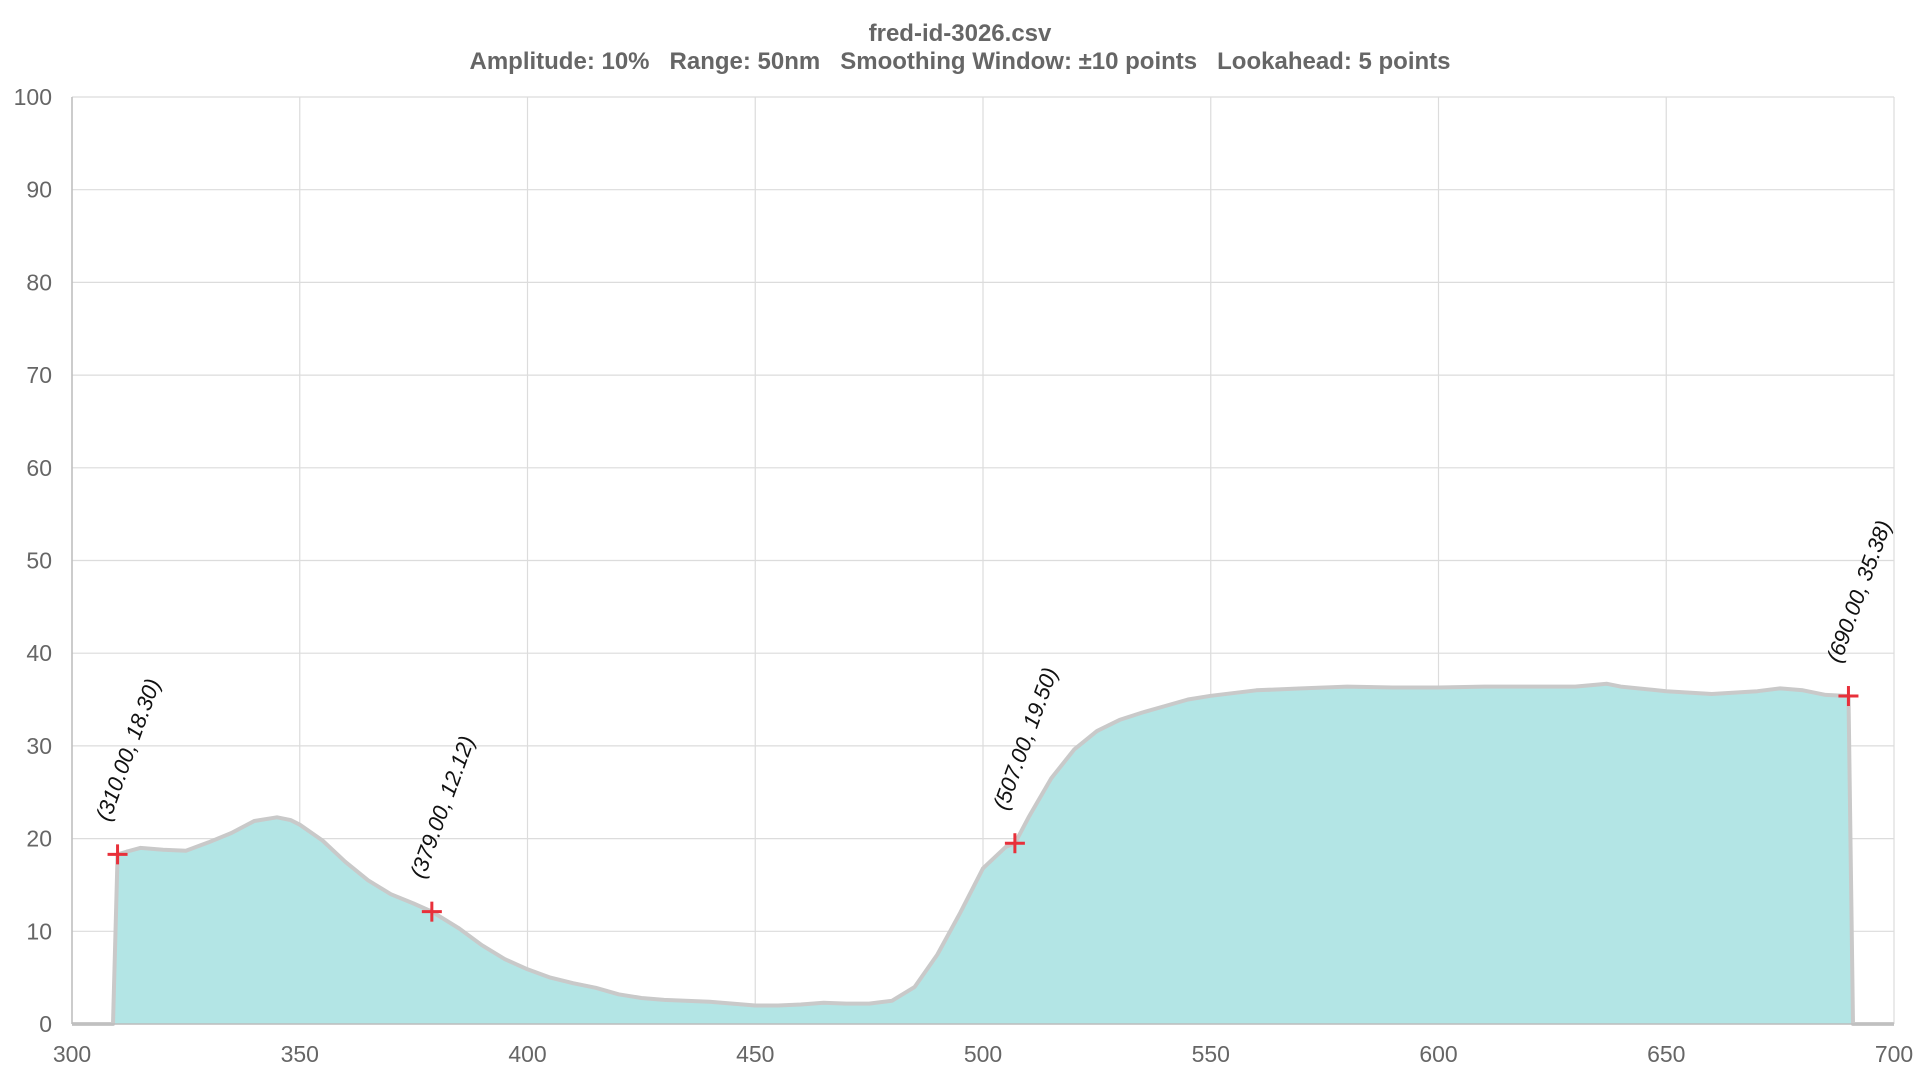 This screenshot has width=1920, height=1080. Describe the element at coordinates (39, 746) in the screenshot. I see `y-tick-label: 30` at that location.